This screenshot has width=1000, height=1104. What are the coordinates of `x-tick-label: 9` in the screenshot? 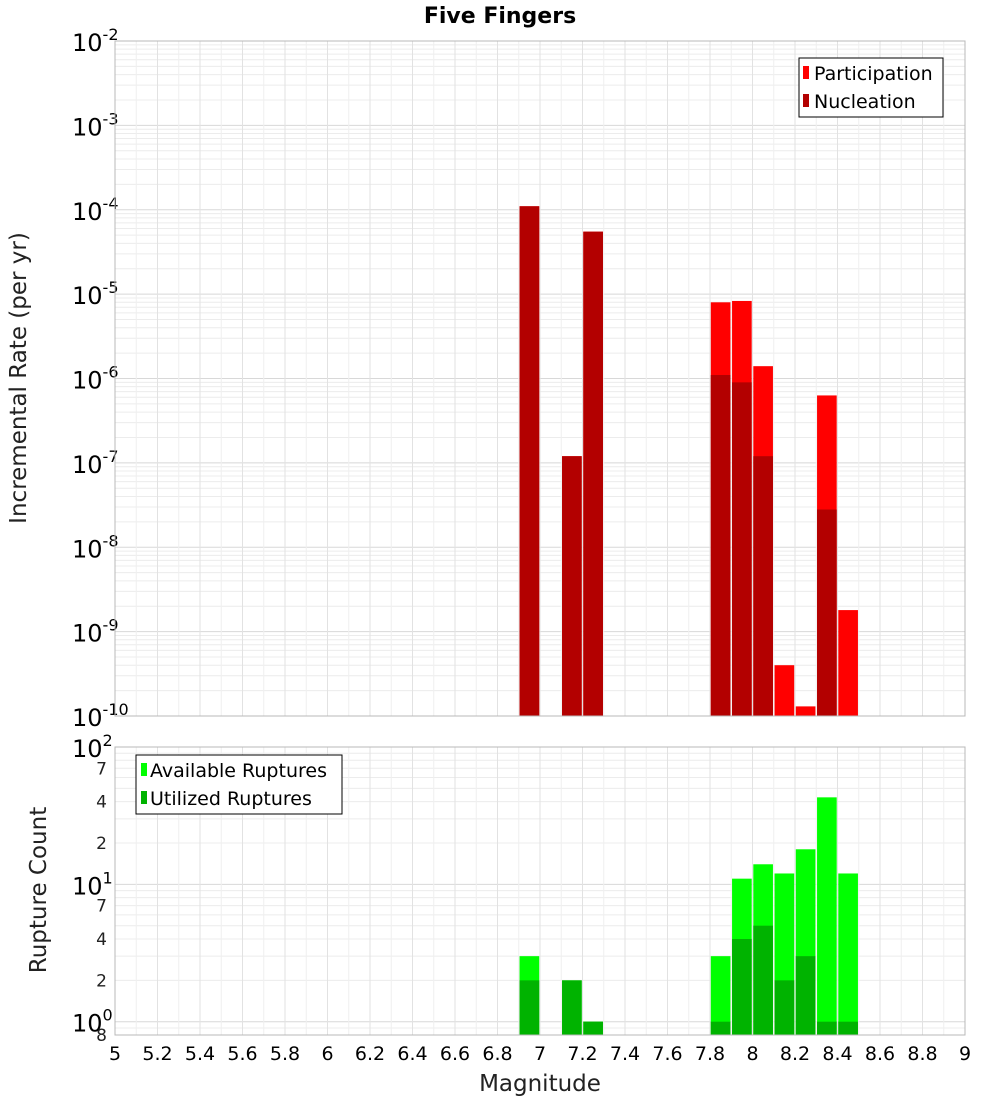 It's located at (965, 1054).